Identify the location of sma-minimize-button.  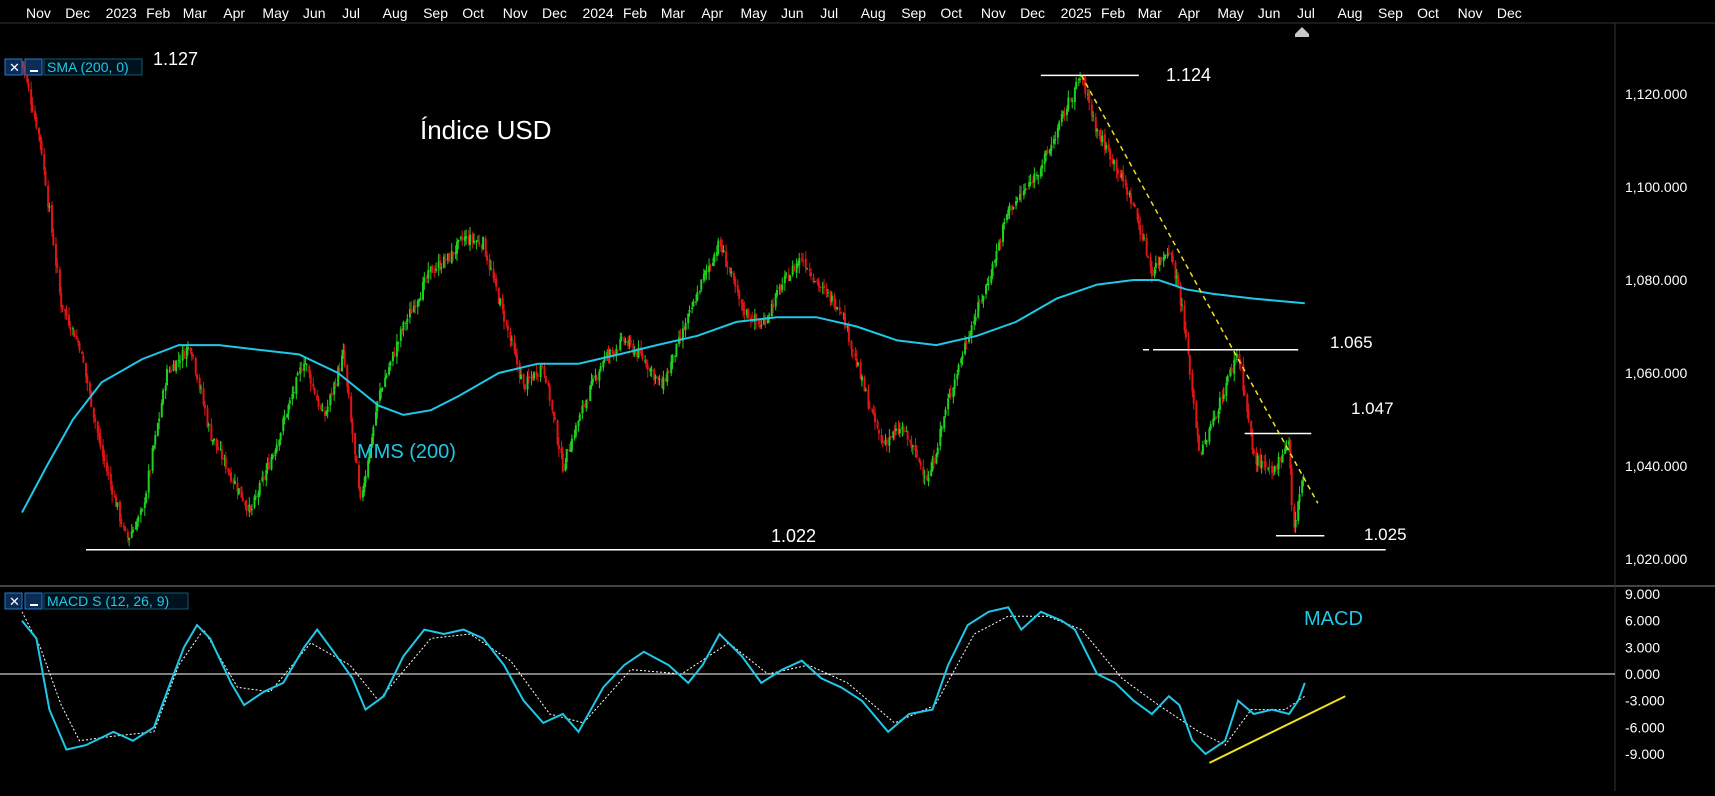
(33, 67).